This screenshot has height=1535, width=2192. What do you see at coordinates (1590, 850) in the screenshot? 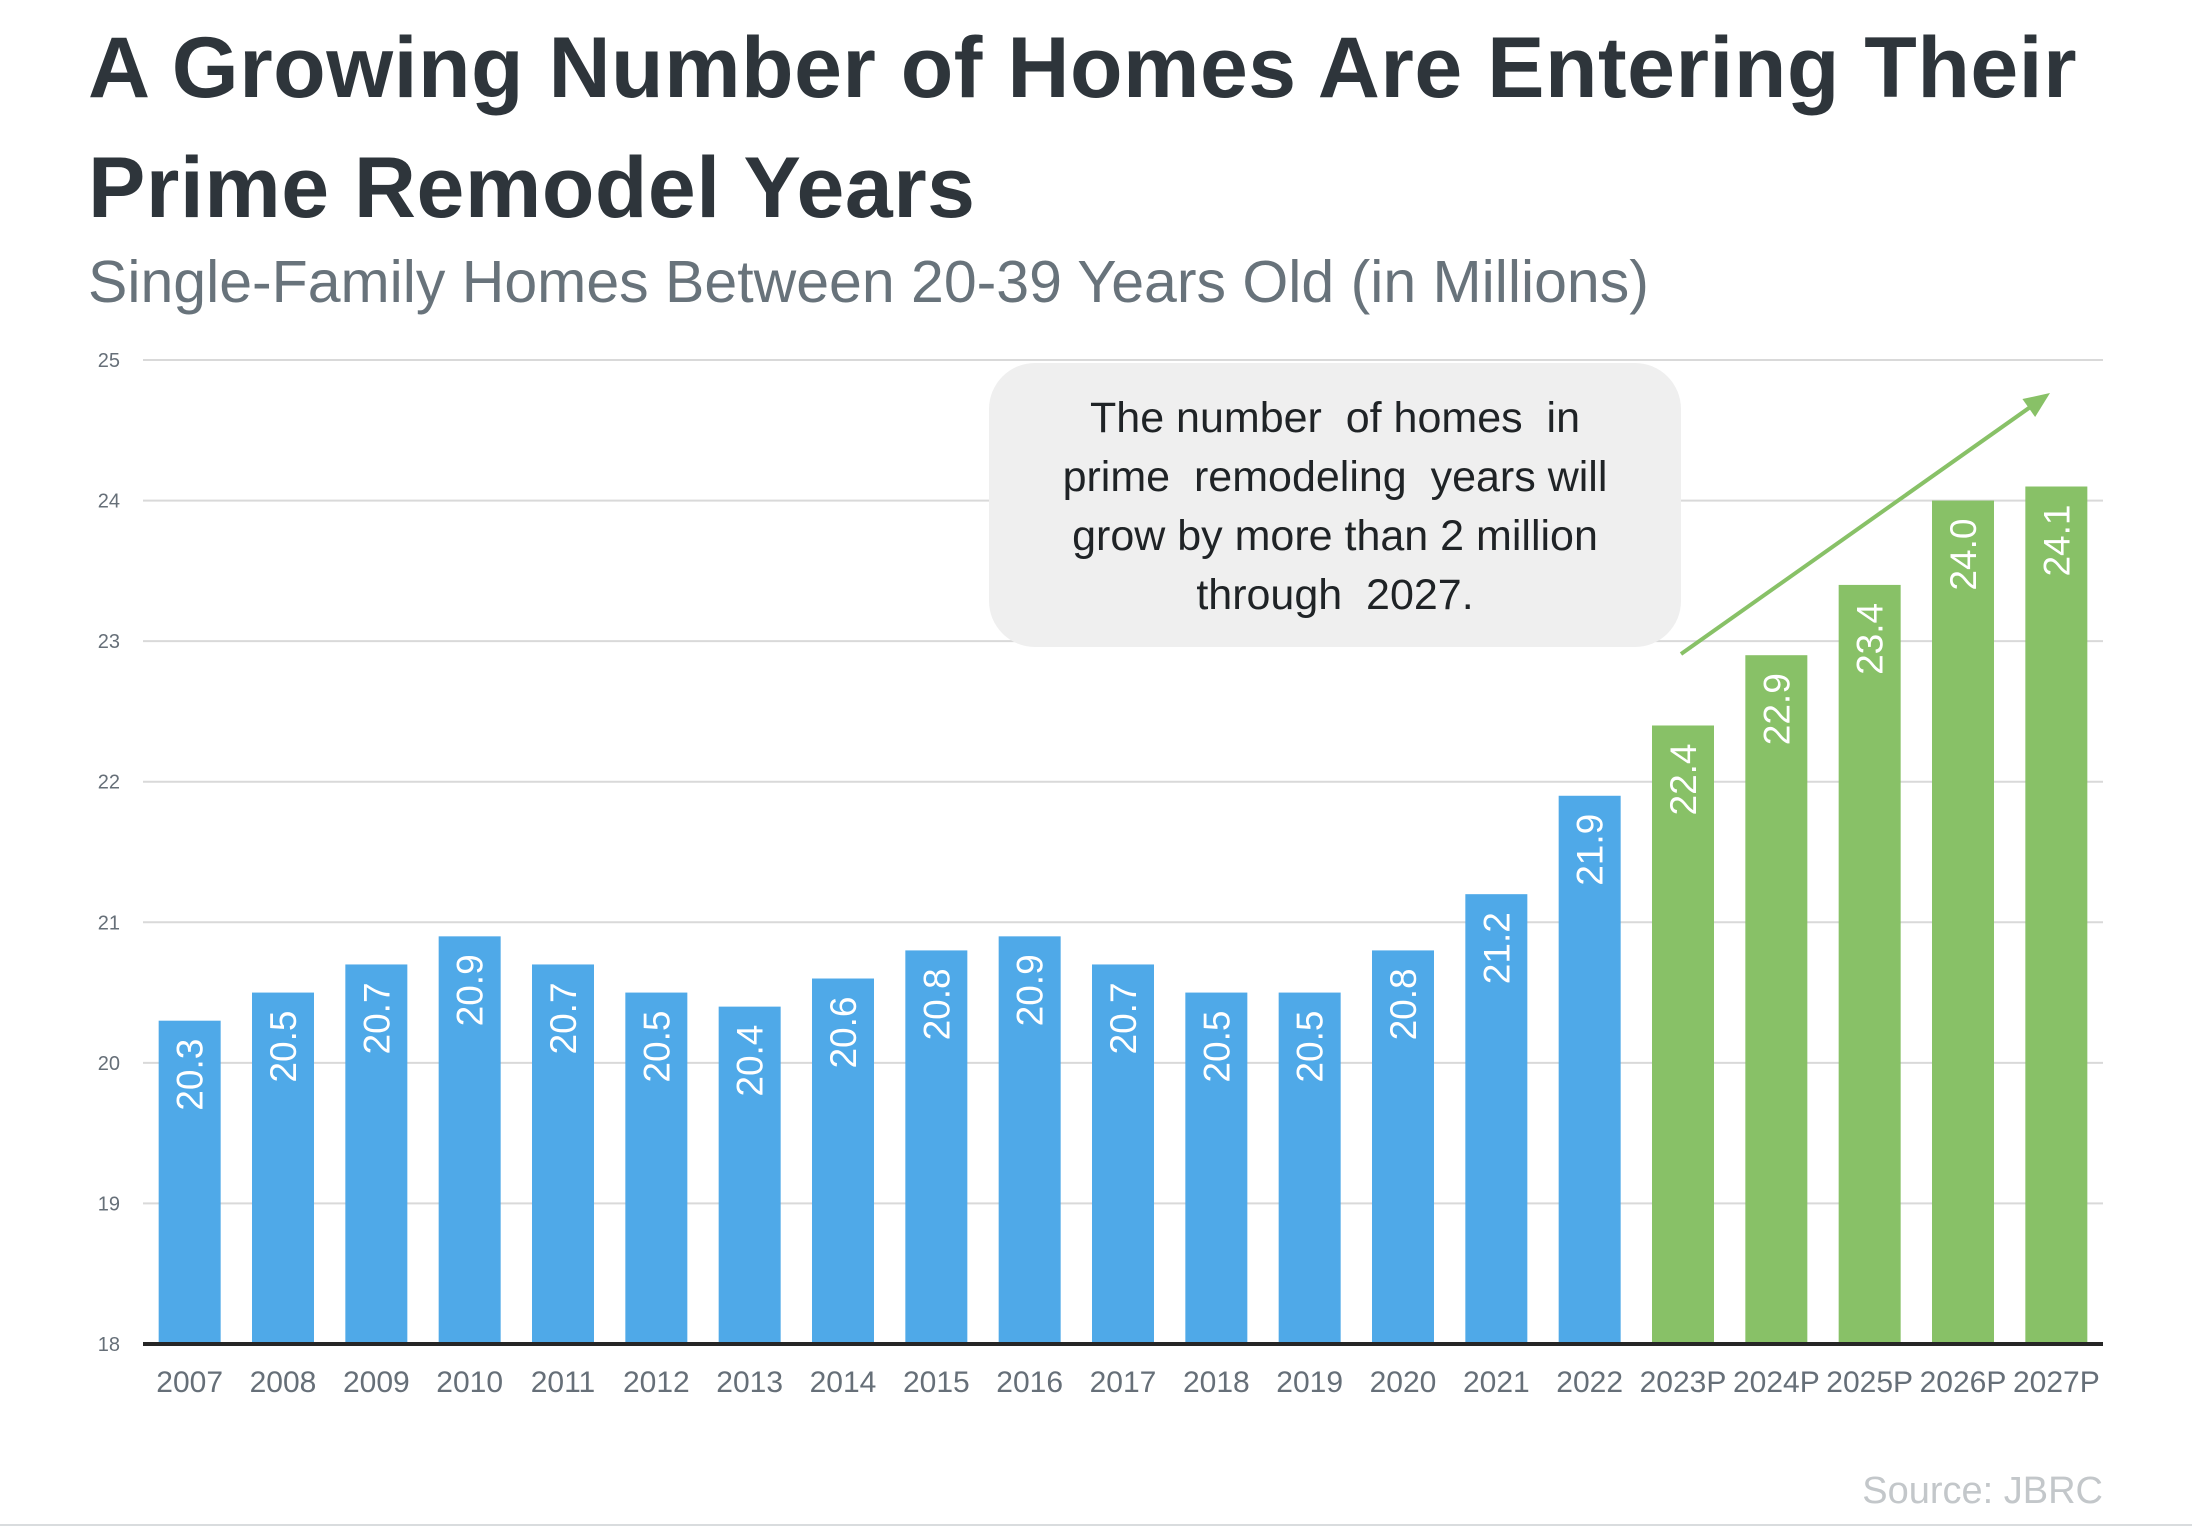
I see `bar-value-label: 21.9` at bounding box center [1590, 850].